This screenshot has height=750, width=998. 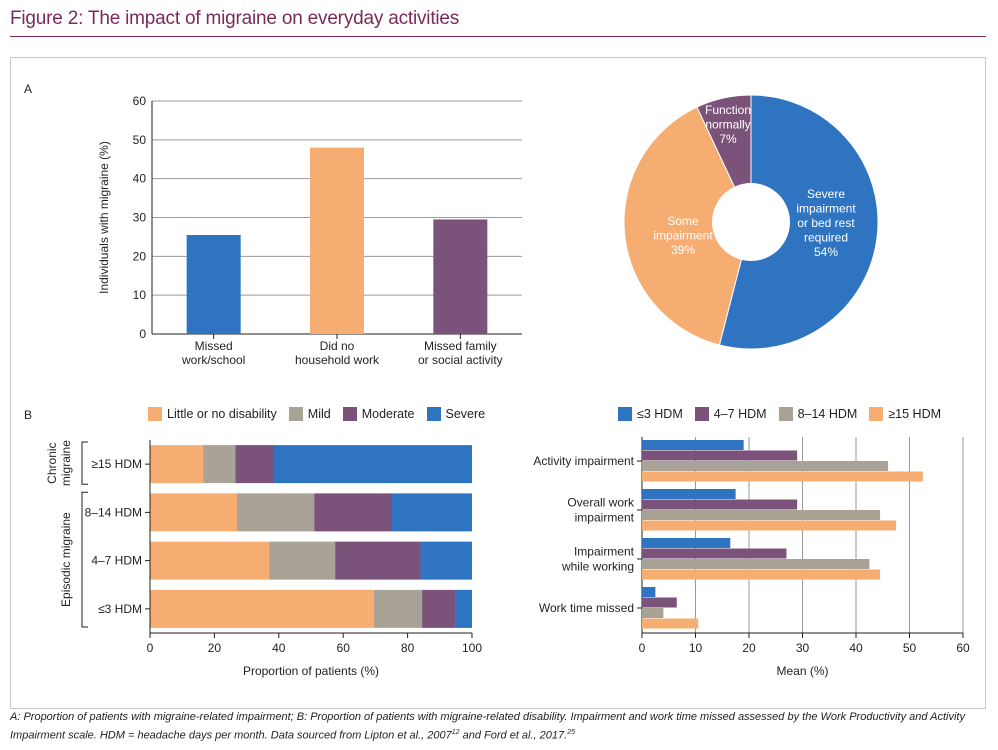 What do you see at coordinates (963, 648) in the screenshot?
I see `x-tick-label: 60` at bounding box center [963, 648].